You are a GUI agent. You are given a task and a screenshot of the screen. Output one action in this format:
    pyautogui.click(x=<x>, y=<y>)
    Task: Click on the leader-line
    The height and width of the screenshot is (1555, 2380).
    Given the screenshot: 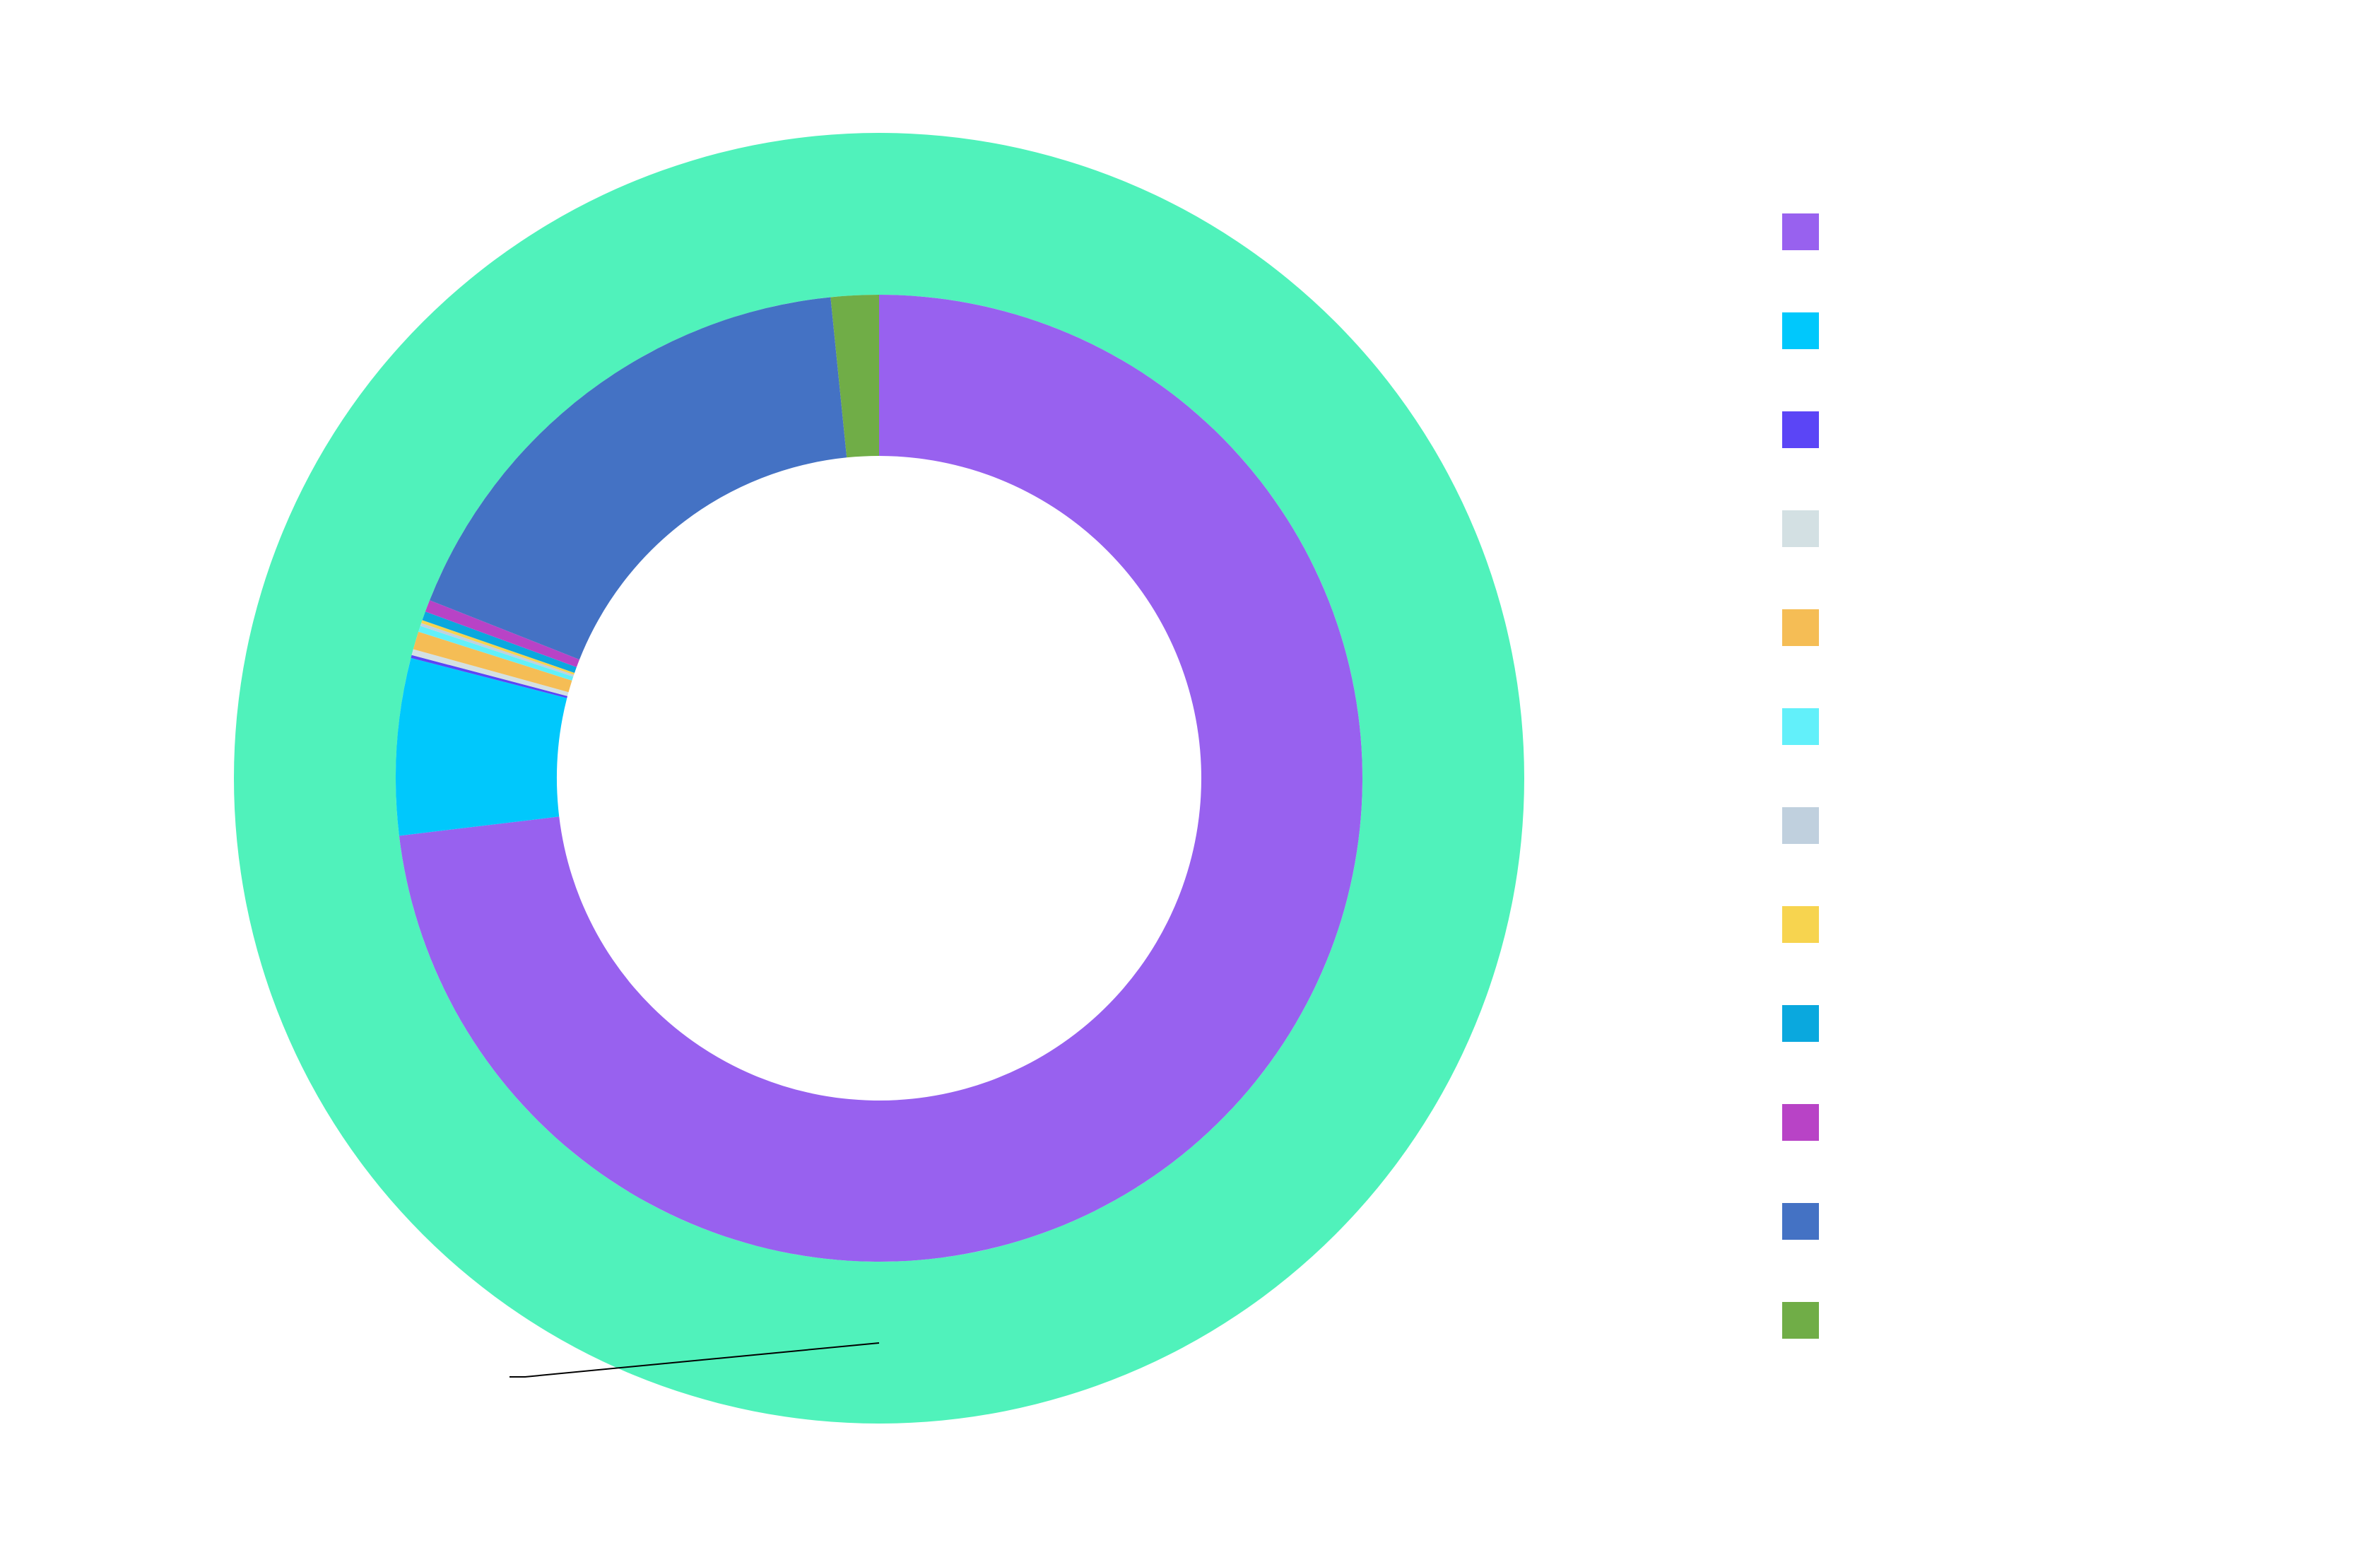 What is the action you would take?
    pyautogui.click(x=694, y=1360)
    